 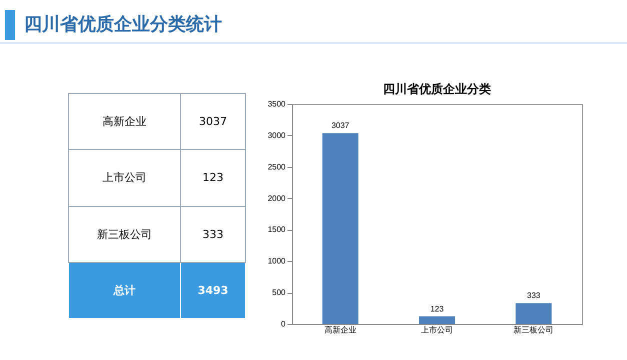 What do you see at coordinates (279, 293) in the screenshot?
I see `y-tick-label: 500` at bounding box center [279, 293].